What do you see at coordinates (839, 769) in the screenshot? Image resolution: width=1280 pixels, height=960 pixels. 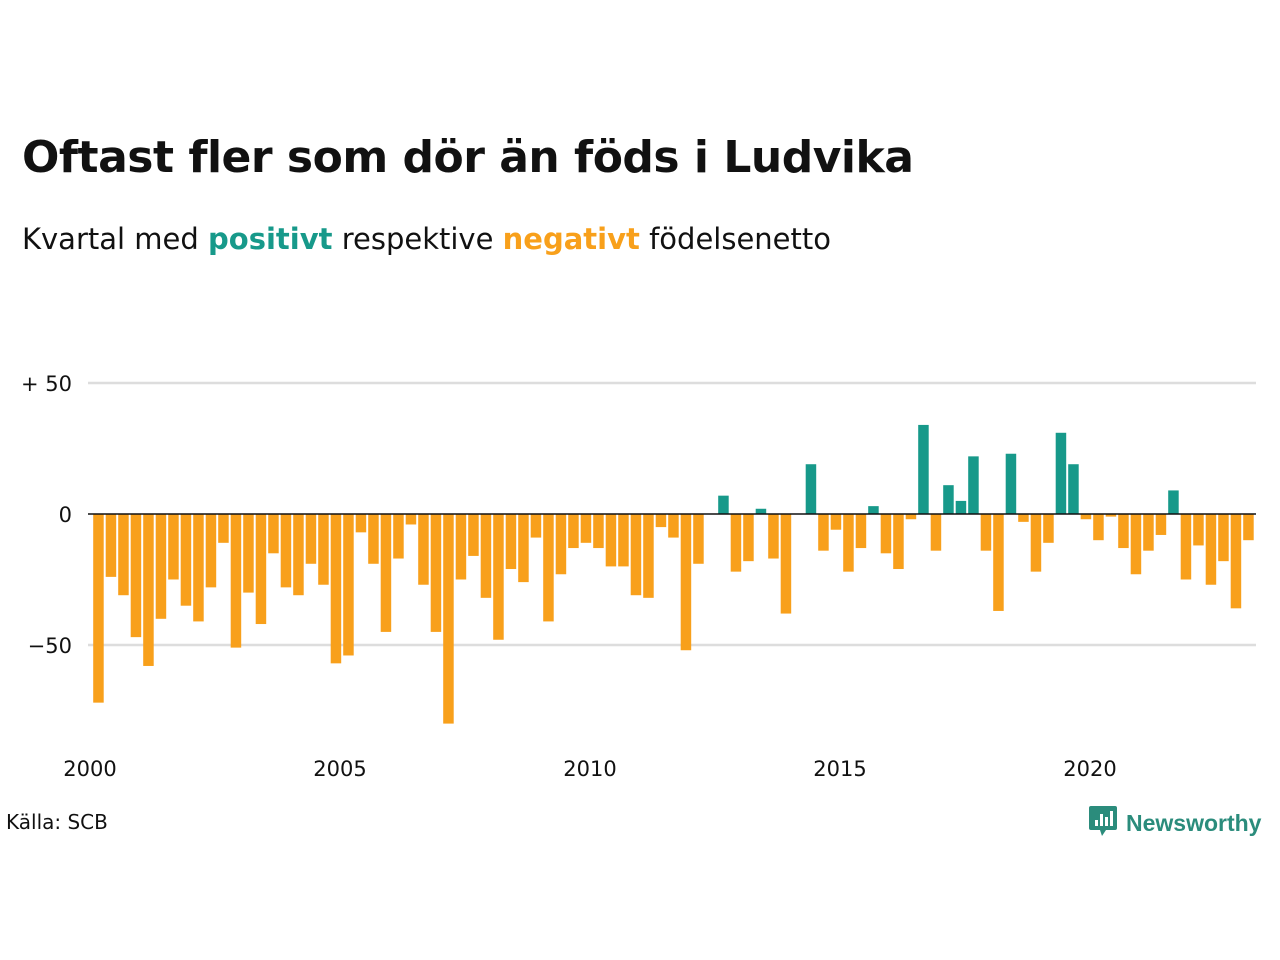 I see `x-tick-label: 2015` at bounding box center [839, 769].